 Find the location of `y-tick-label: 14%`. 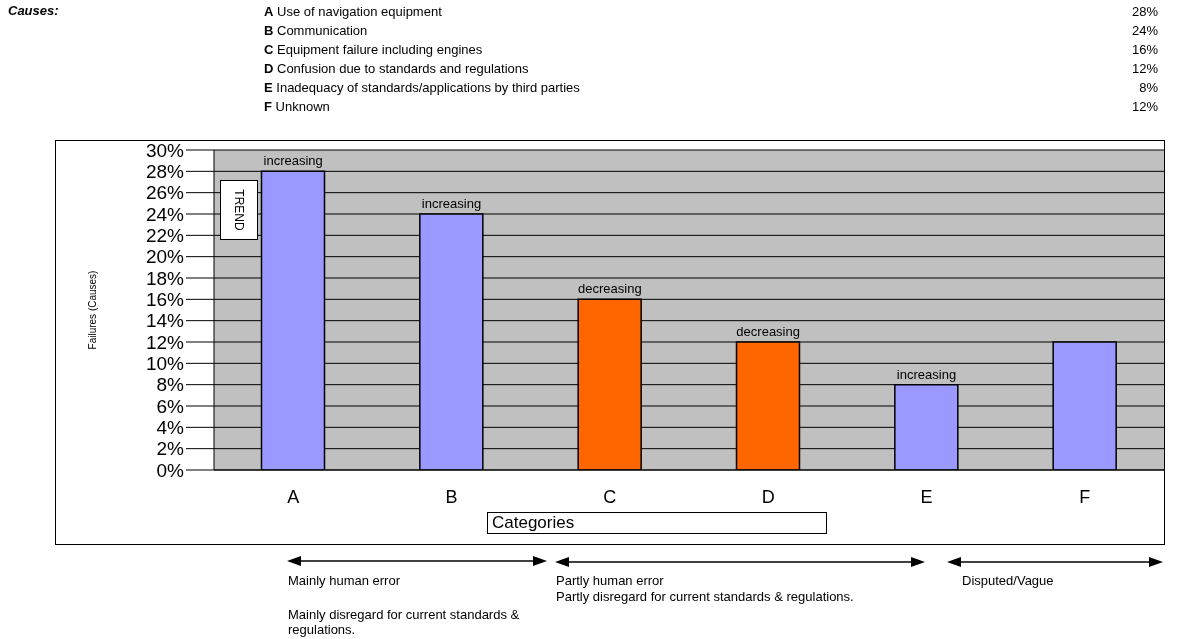

y-tick-label: 14% is located at coordinates (165, 321).